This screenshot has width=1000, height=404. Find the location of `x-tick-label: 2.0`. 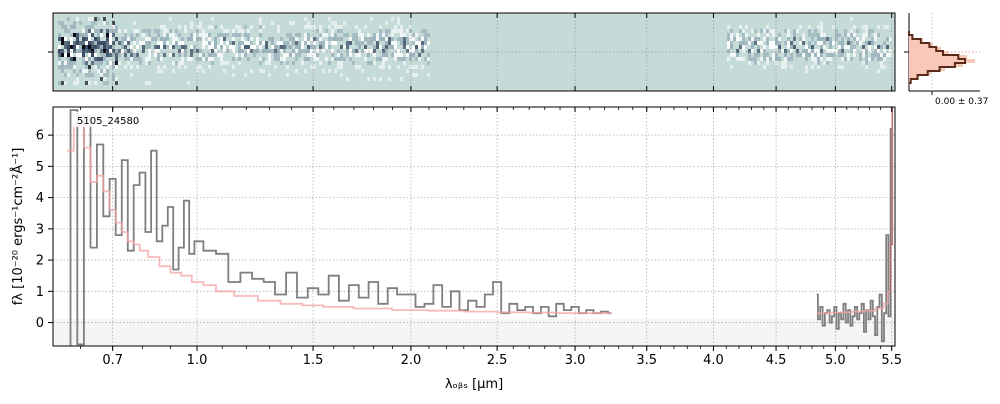

x-tick-label: 2.0 is located at coordinates (411, 360).